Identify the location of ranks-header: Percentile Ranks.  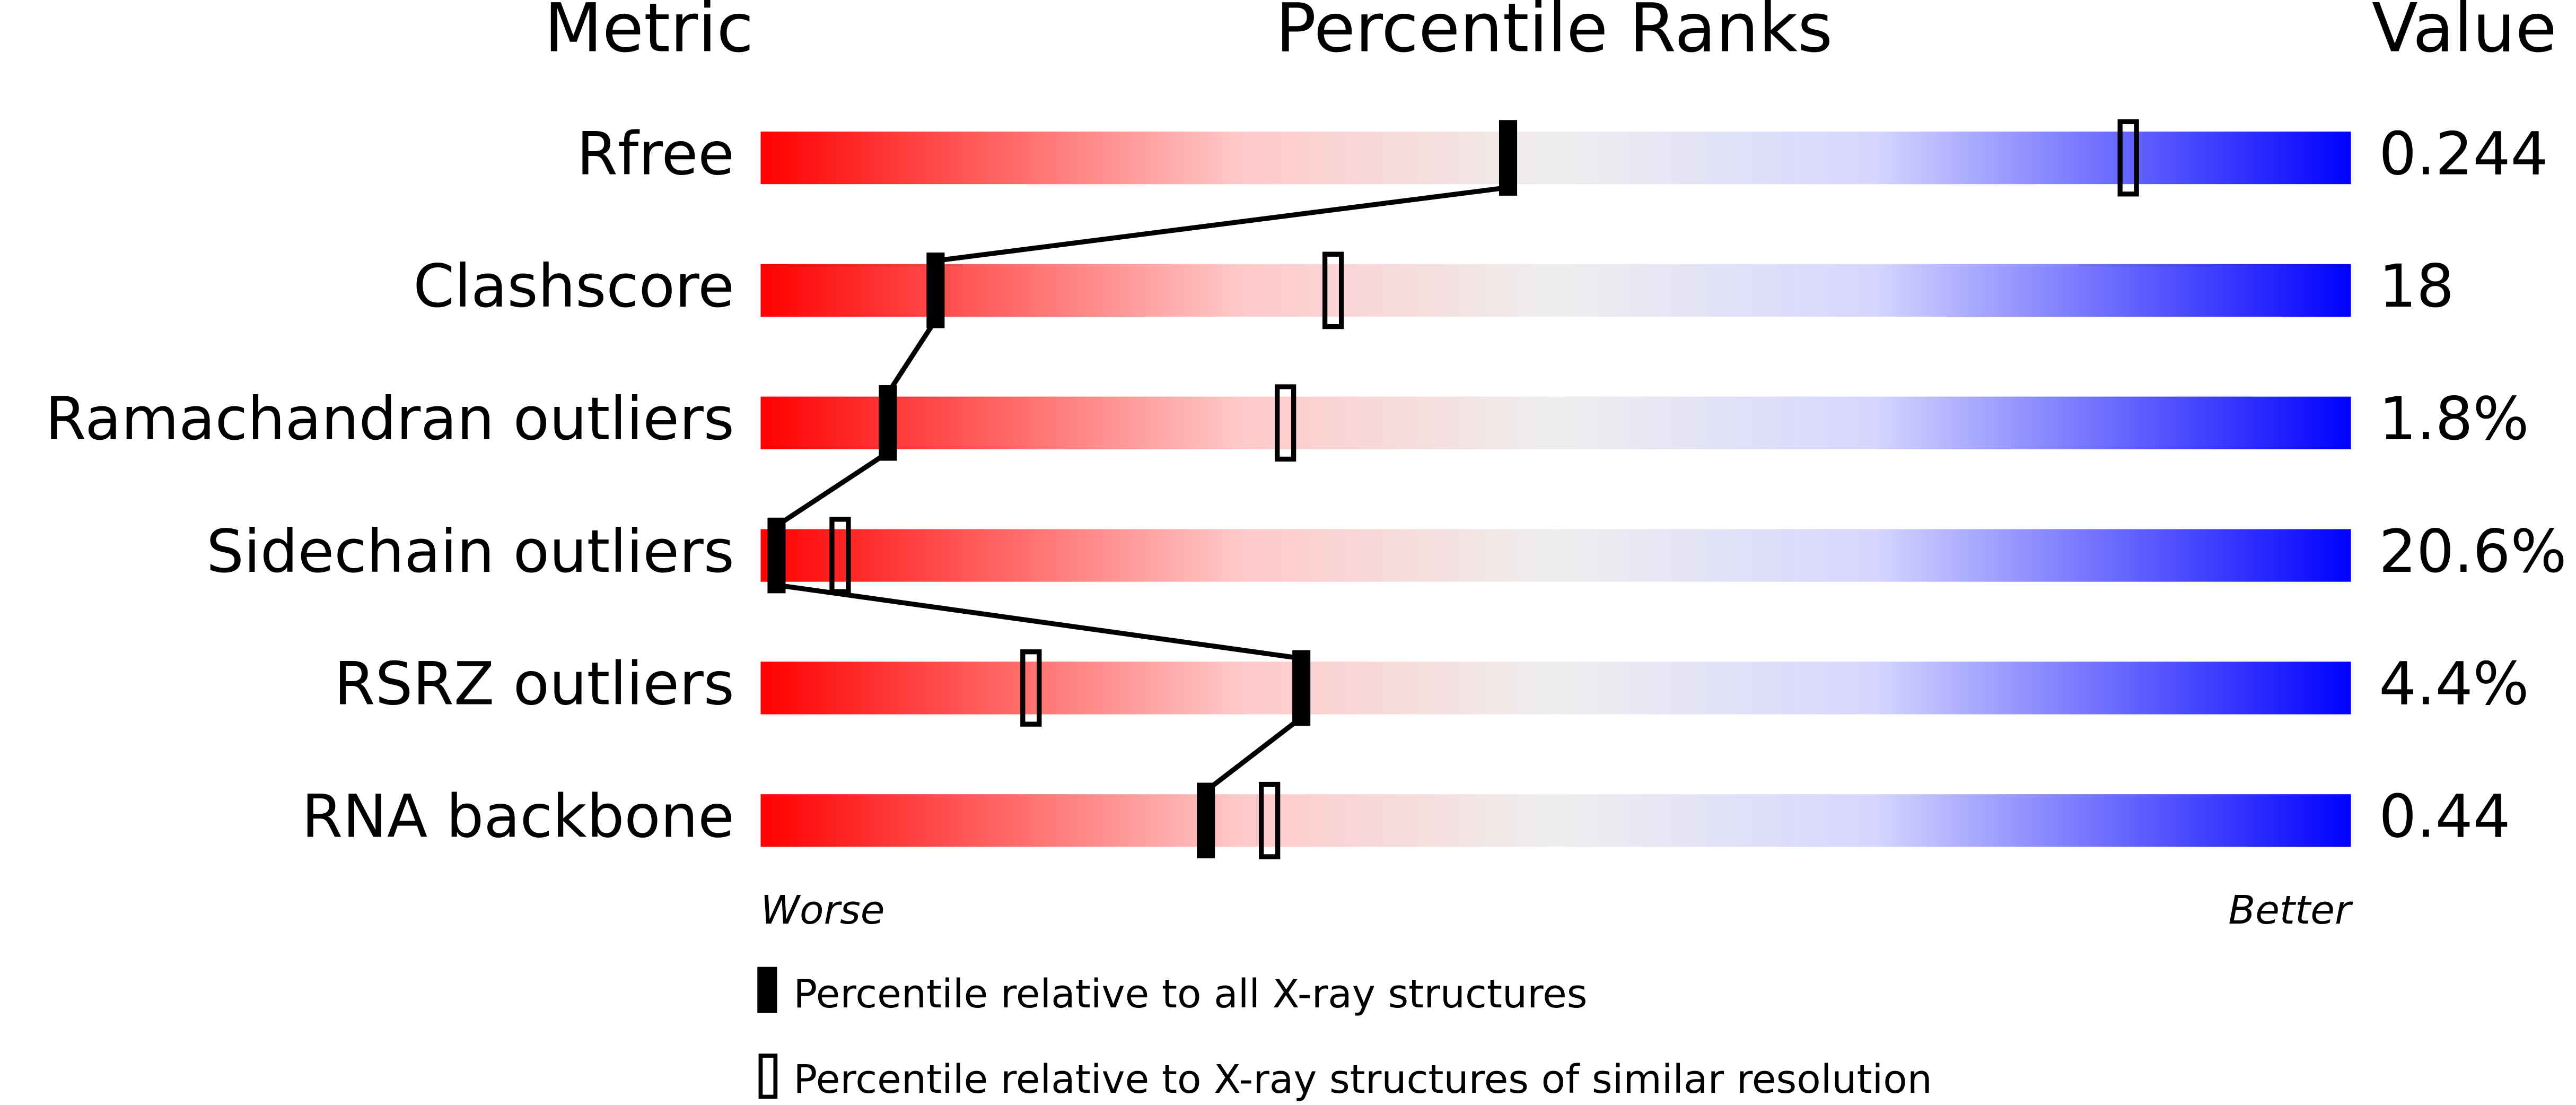
(1554, 33).